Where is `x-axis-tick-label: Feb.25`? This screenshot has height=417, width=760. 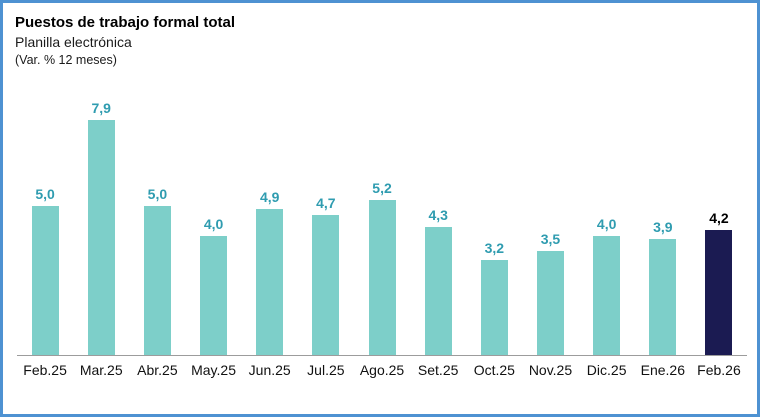
x-axis-tick-label: Feb.25 is located at coordinates (45, 370).